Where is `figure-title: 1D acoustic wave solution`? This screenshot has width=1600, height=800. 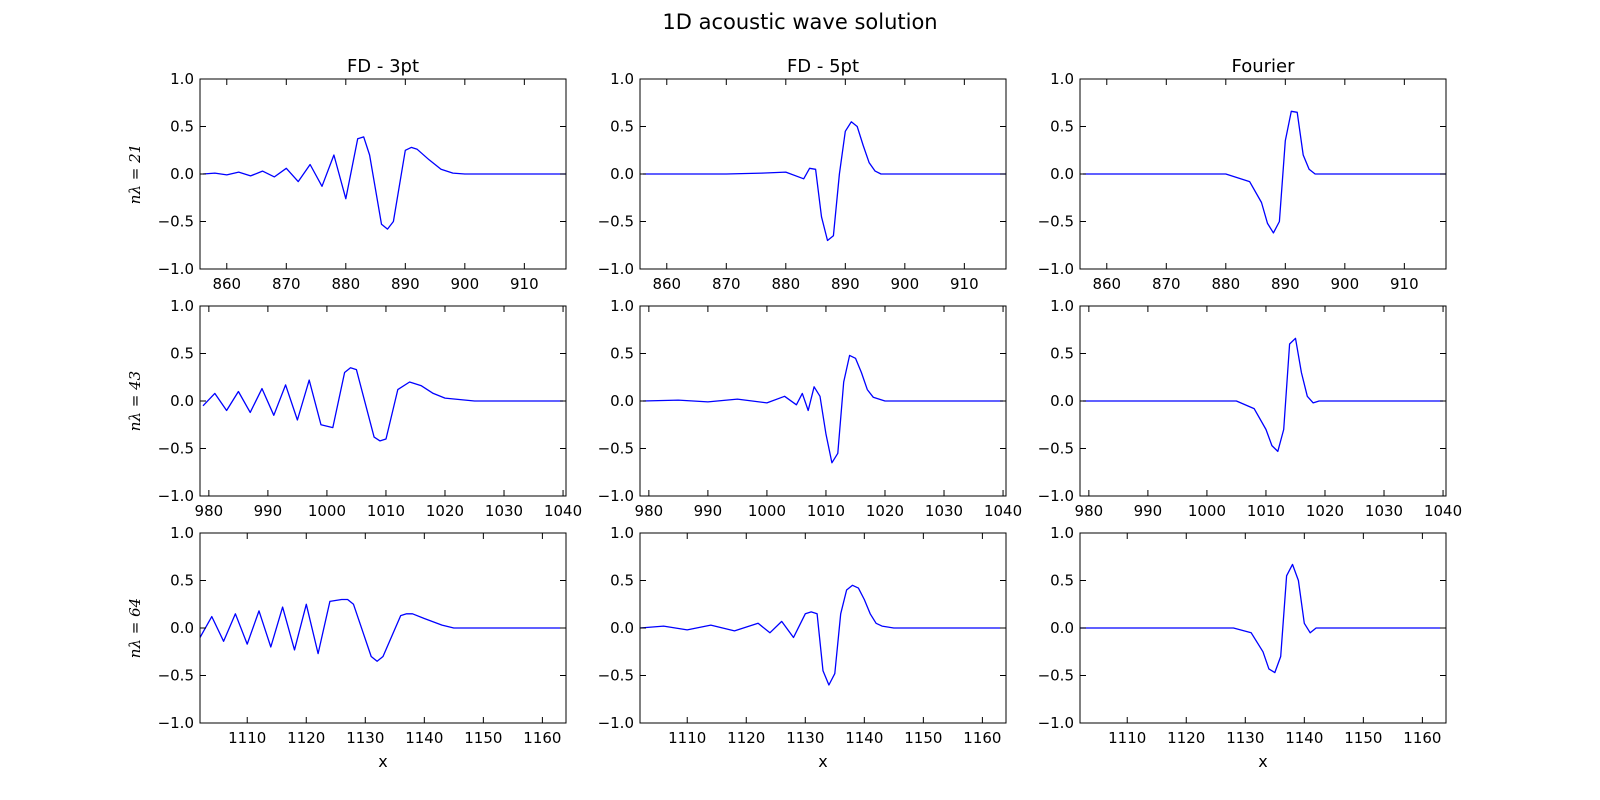
figure-title: 1D acoustic wave solution is located at coordinates (800, 22).